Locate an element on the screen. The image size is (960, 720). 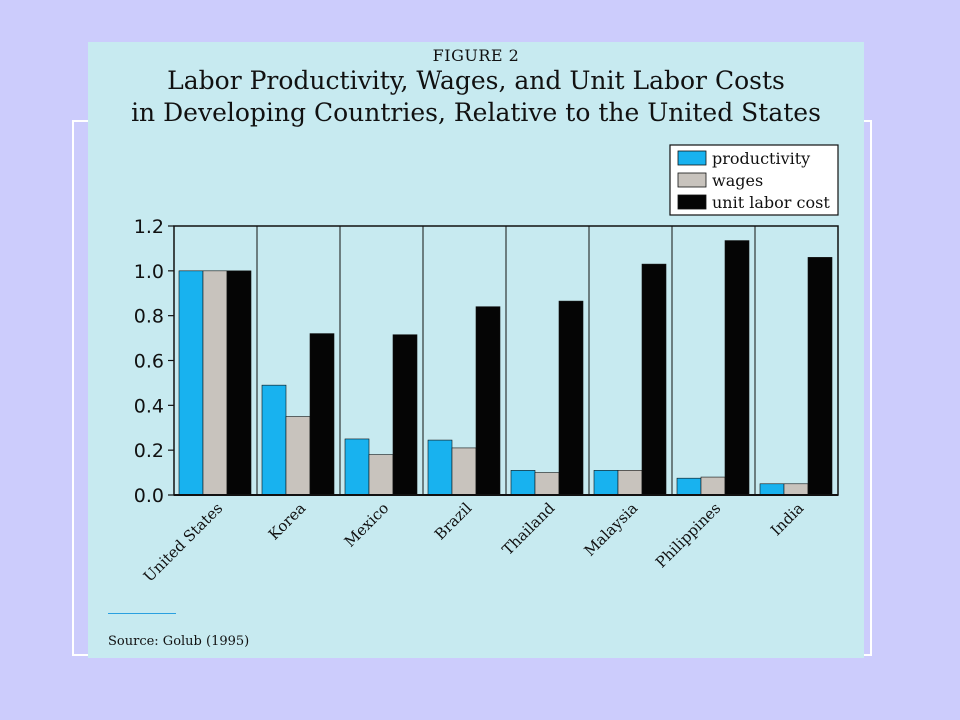
source-note: Source: Golub (1995) is located at coordinates (179, 641).